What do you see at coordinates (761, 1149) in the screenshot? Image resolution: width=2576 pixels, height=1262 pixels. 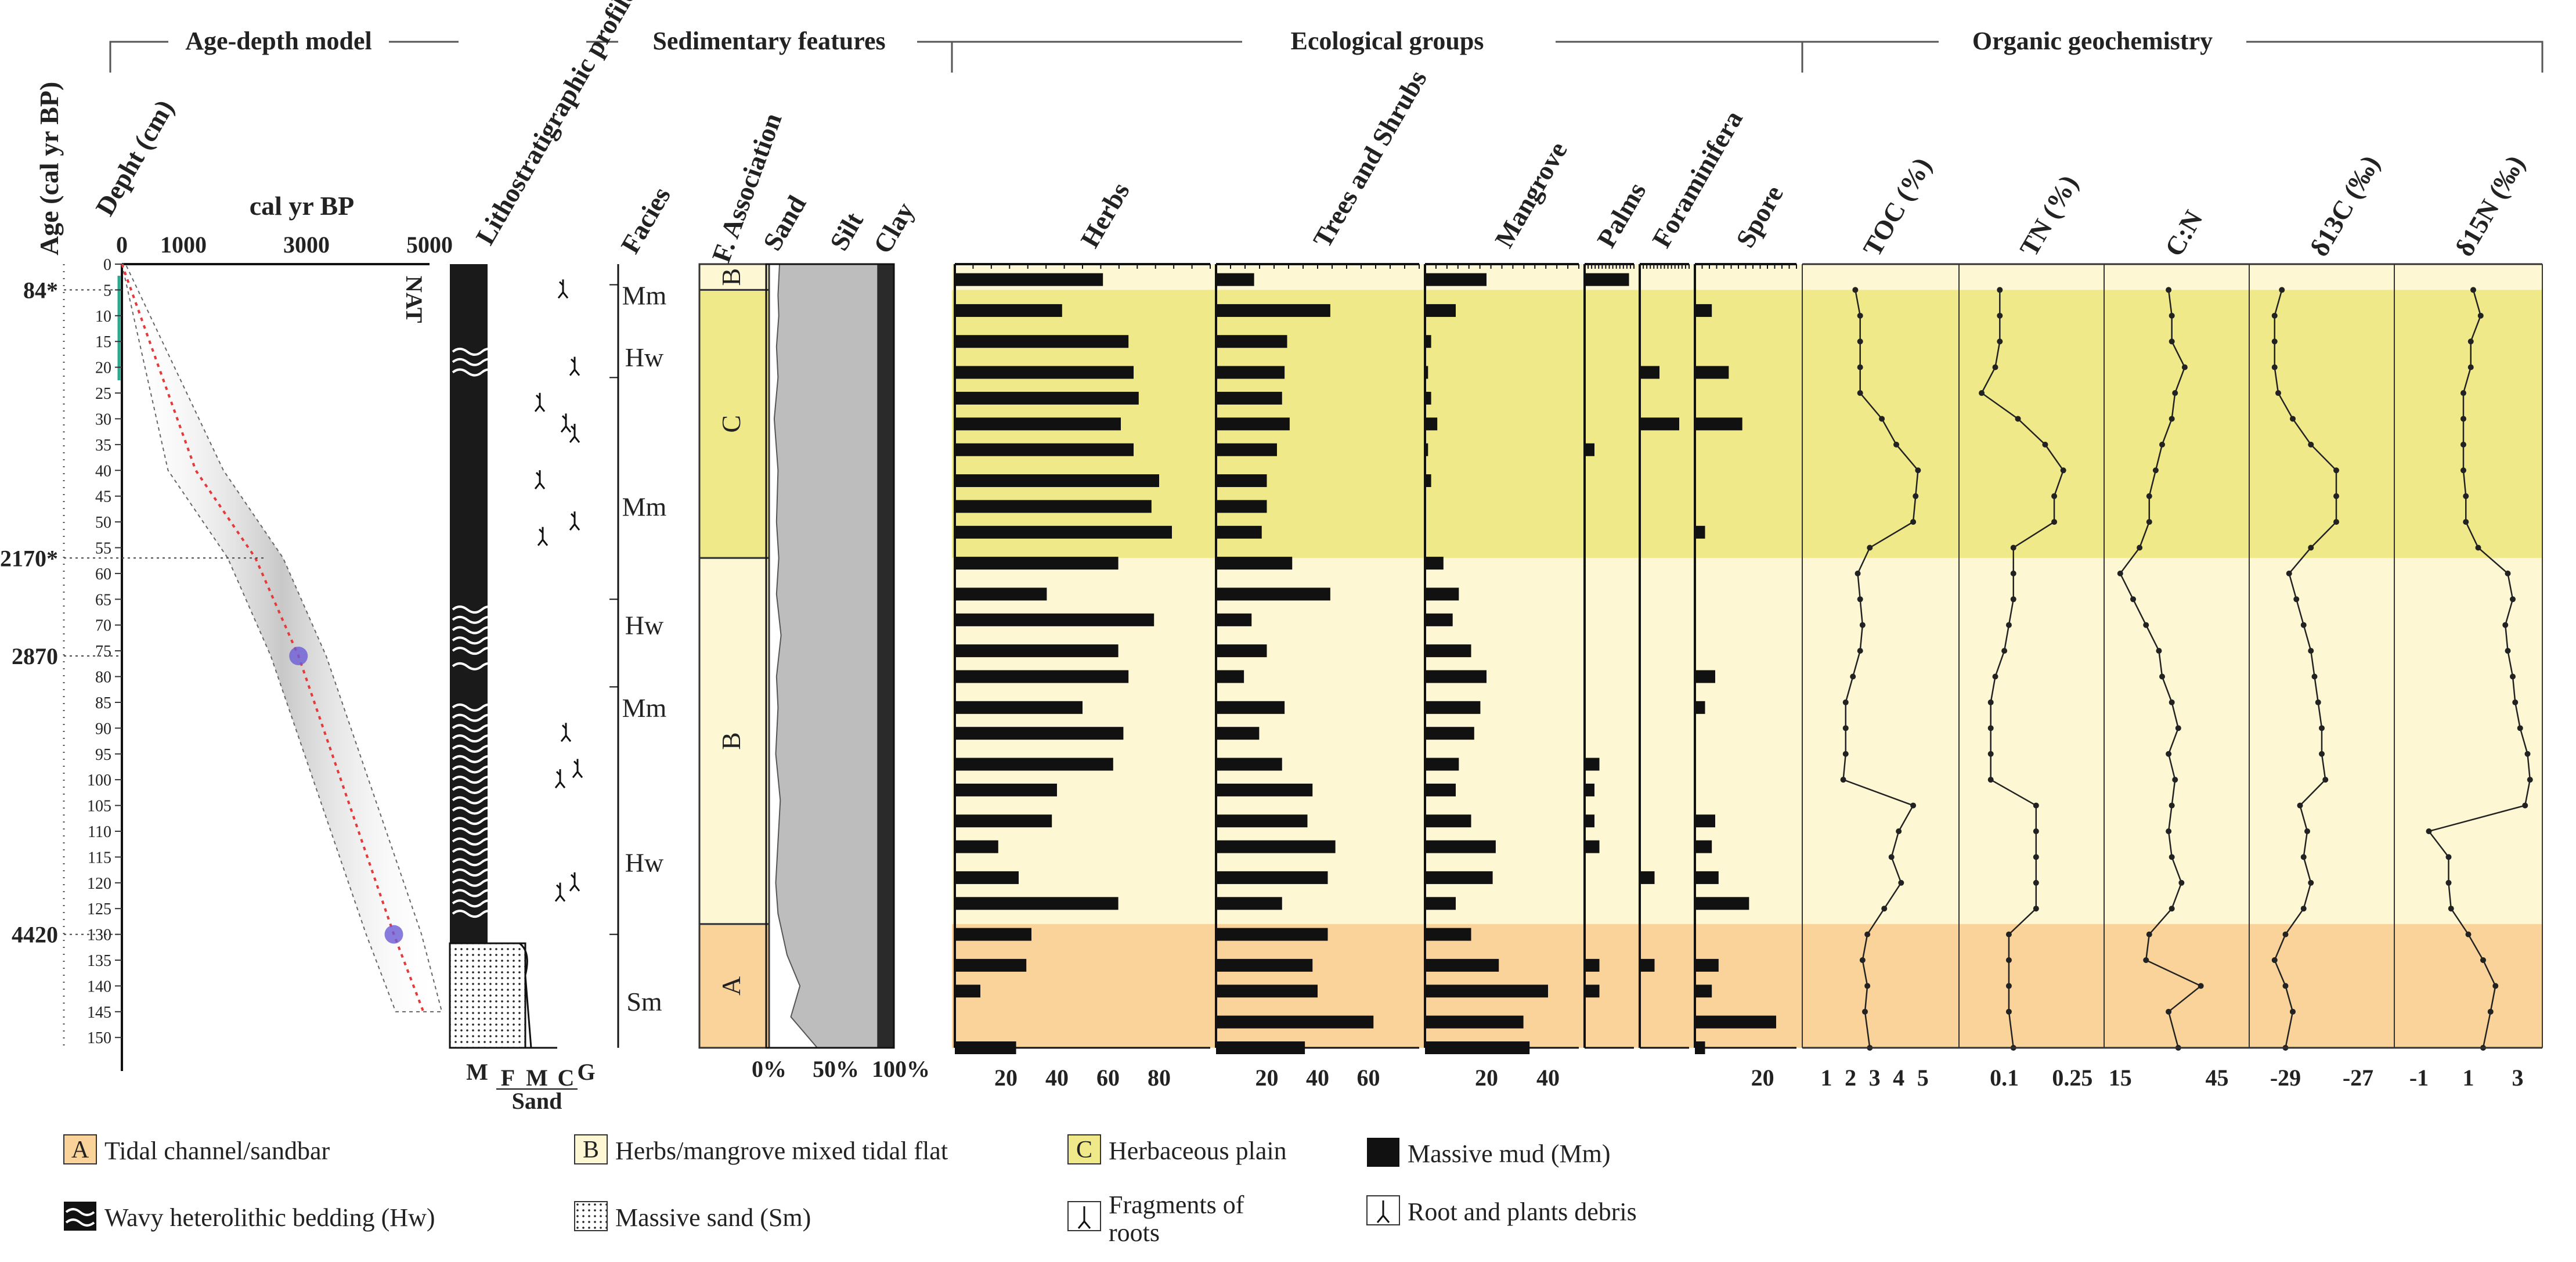 I see `legend-item: B Herbs/mangrove mixed tidal flat` at bounding box center [761, 1149].